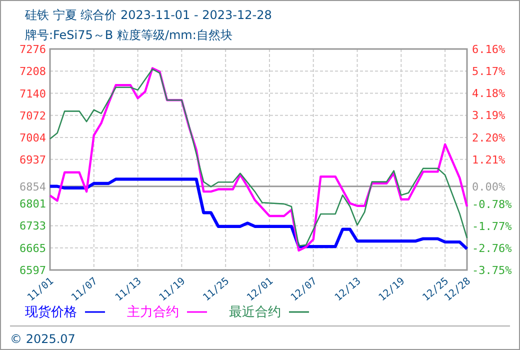 The image size is (520, 350). Describe the element at coordinates (51, 312) in the screenshot. I see `legend-label: 现货价格` at that location.